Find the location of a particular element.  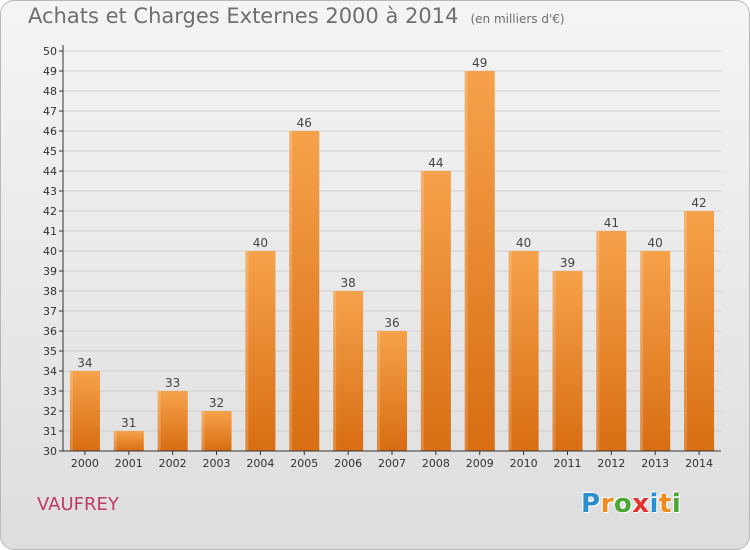

title-text: Achats et Charges Externes 2000 à 2014 is located at coordinates (243, 16).